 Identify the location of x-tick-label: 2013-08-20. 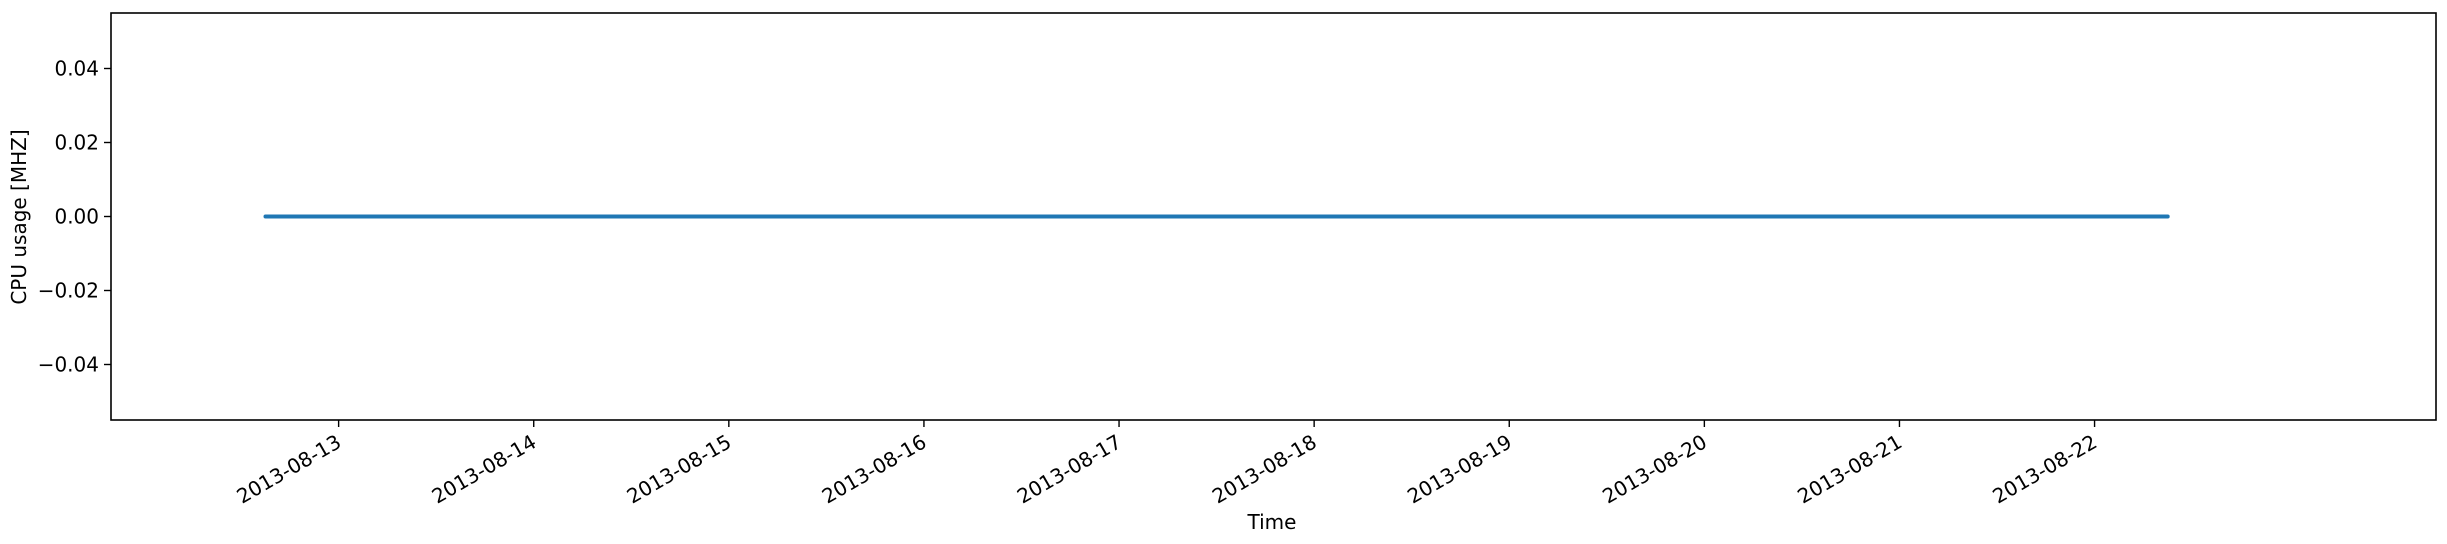
(1654, 469).